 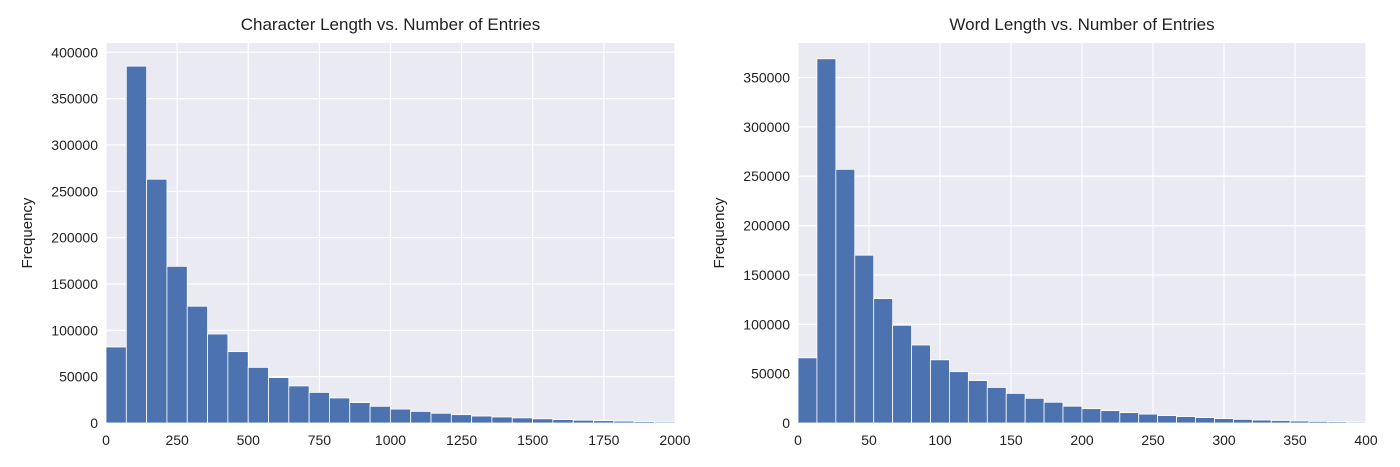 I want to click on x-tick-label: 1000, so click(x=390, y=440).